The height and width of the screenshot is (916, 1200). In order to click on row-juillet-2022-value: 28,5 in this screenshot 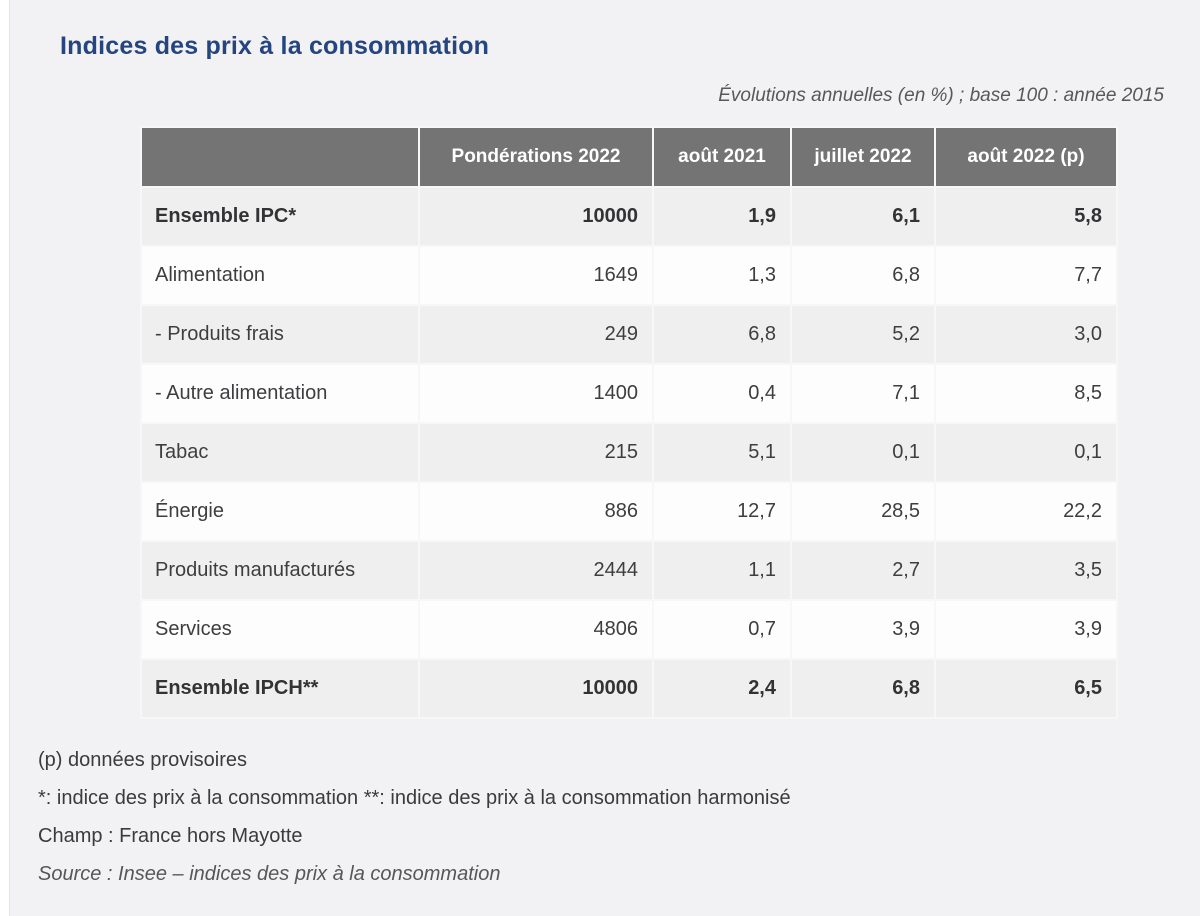, I will do `click(863, 511)`.